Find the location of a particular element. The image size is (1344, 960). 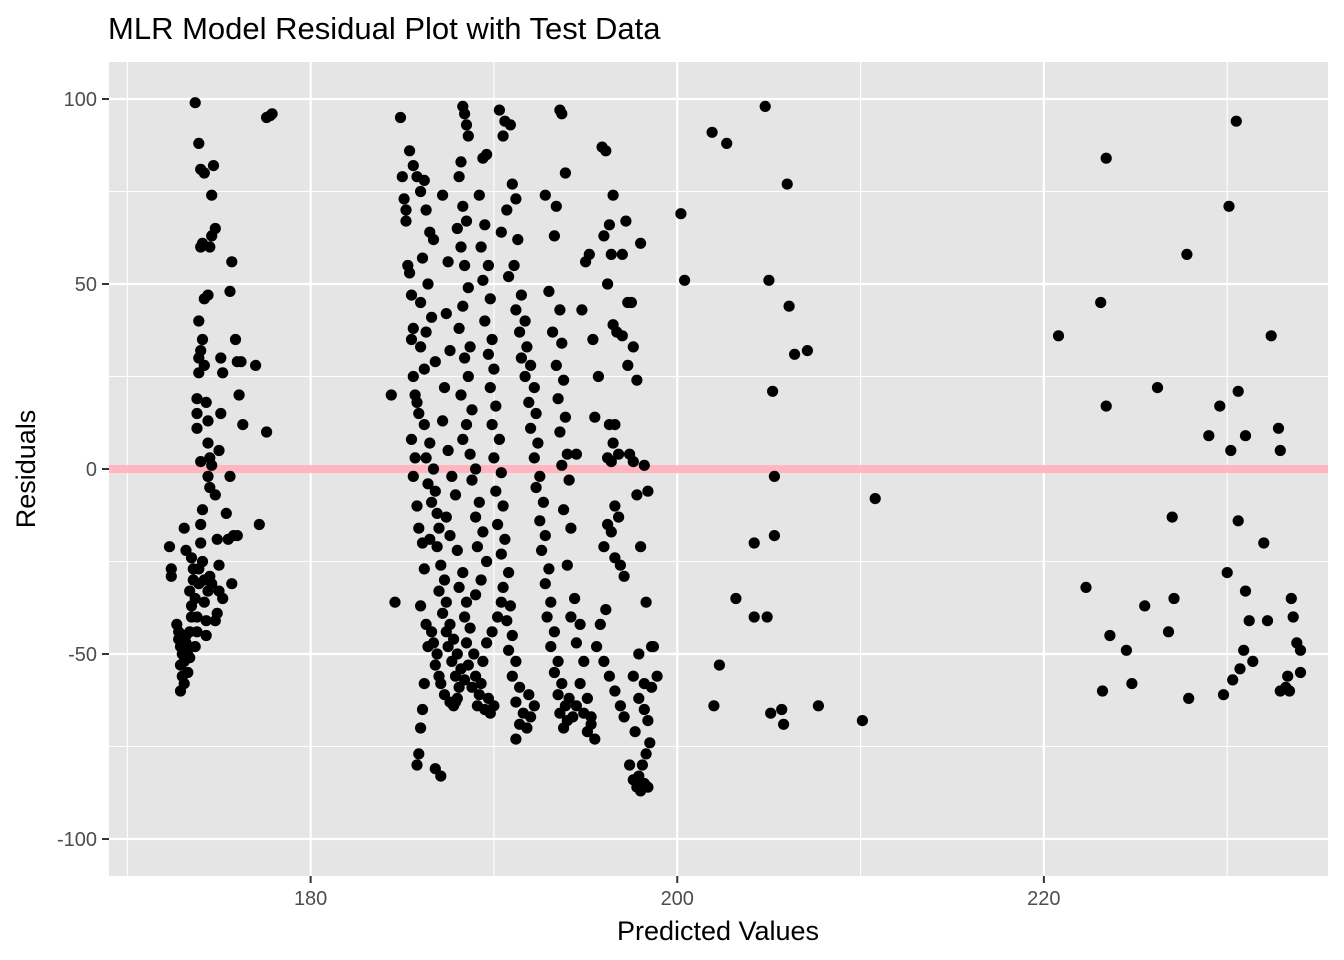

x-tick-label: 200 is located at coordinates (677, 899).